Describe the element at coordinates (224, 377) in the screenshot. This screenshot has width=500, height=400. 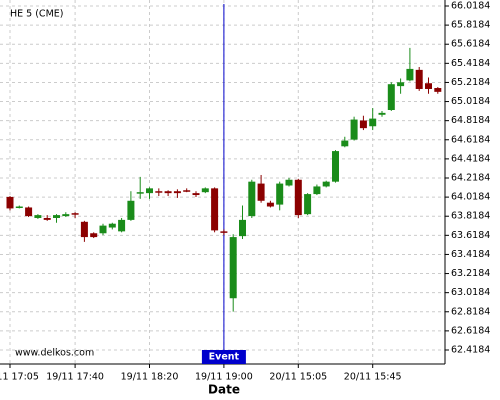
I see `x-tick-label: 19/11 19:00` at that location.